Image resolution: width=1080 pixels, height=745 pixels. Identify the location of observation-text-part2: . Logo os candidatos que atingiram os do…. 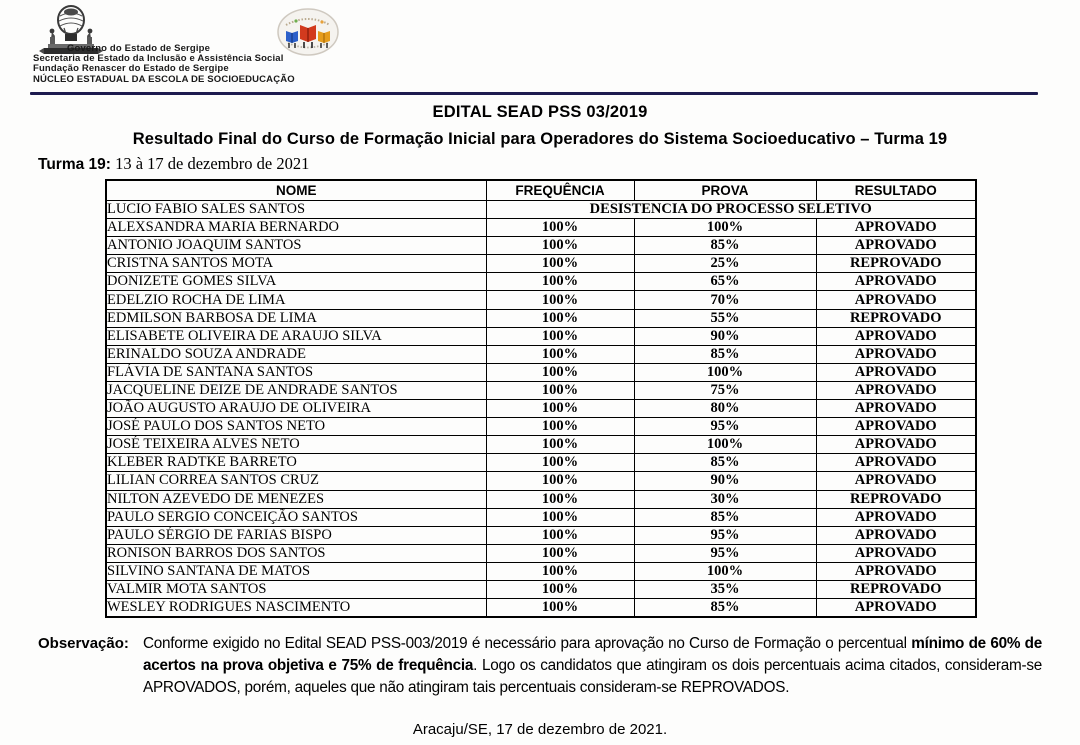
(592, 676).